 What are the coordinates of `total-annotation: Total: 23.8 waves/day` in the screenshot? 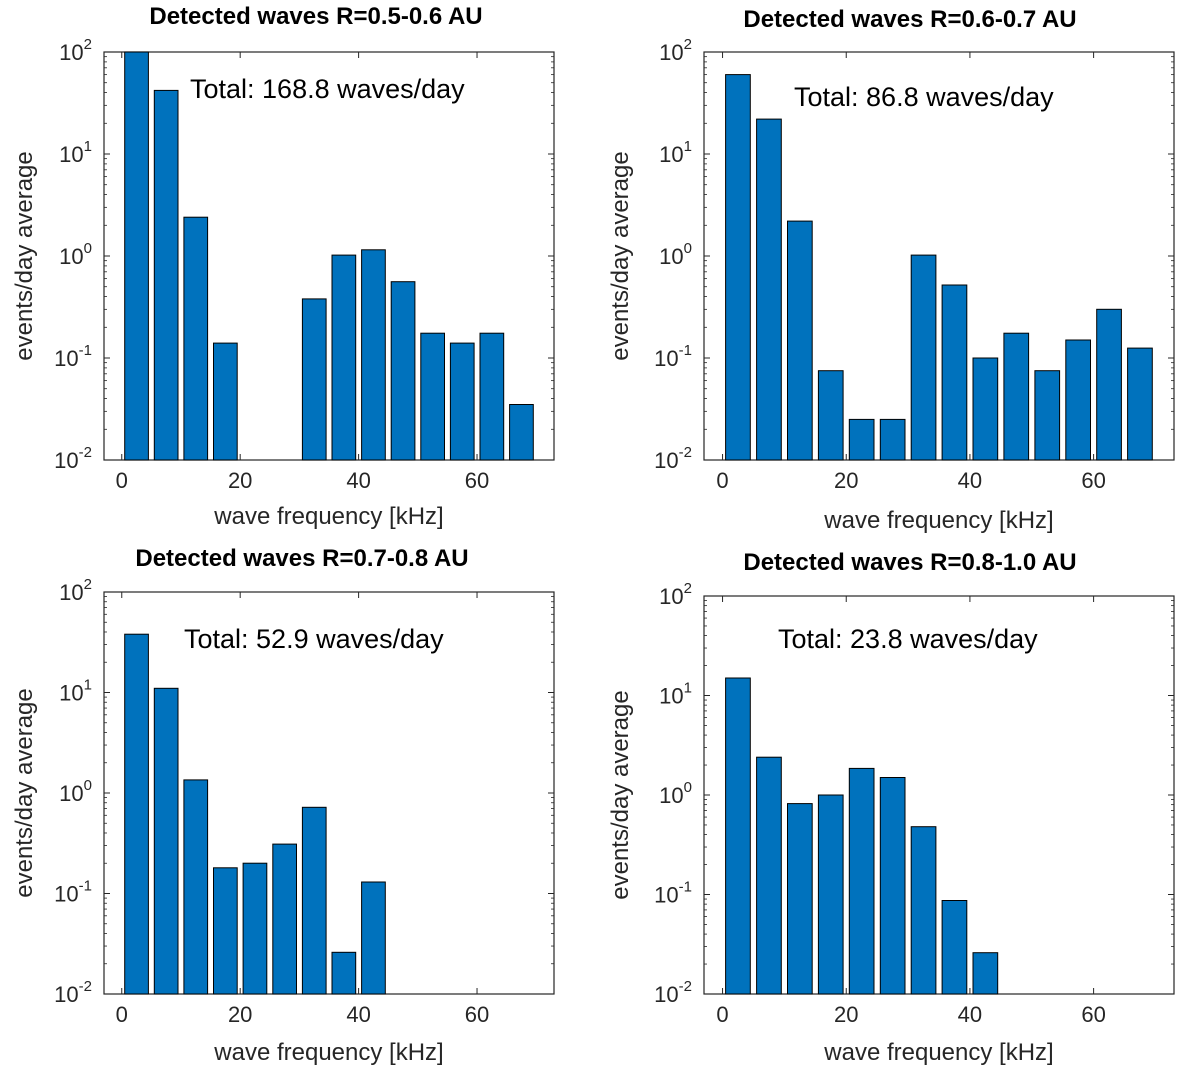 It's located at (908, 639).